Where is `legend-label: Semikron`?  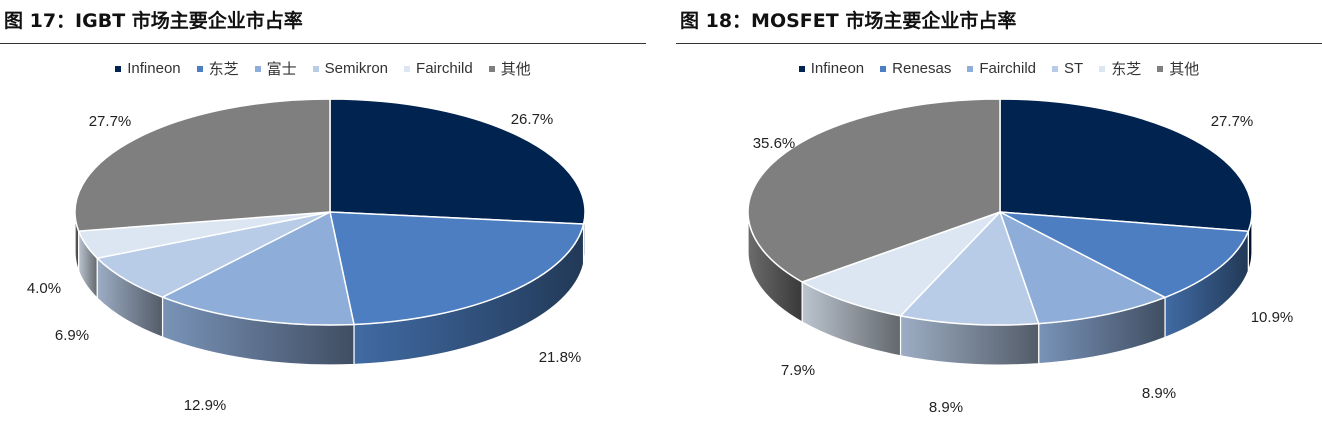 legend-label: Semikron is located at coordinates (356, 68).